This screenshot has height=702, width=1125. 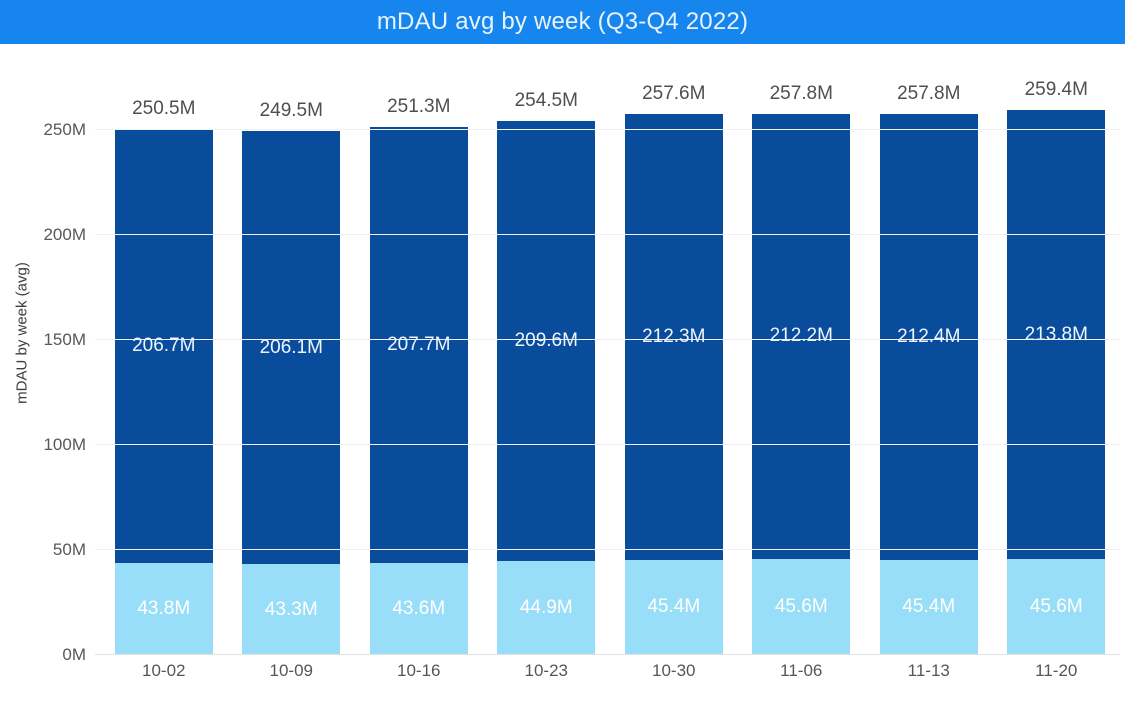 I want to click on bar-column: 259.4M 213.8M 45.6M, so click(x=1056, y=367).